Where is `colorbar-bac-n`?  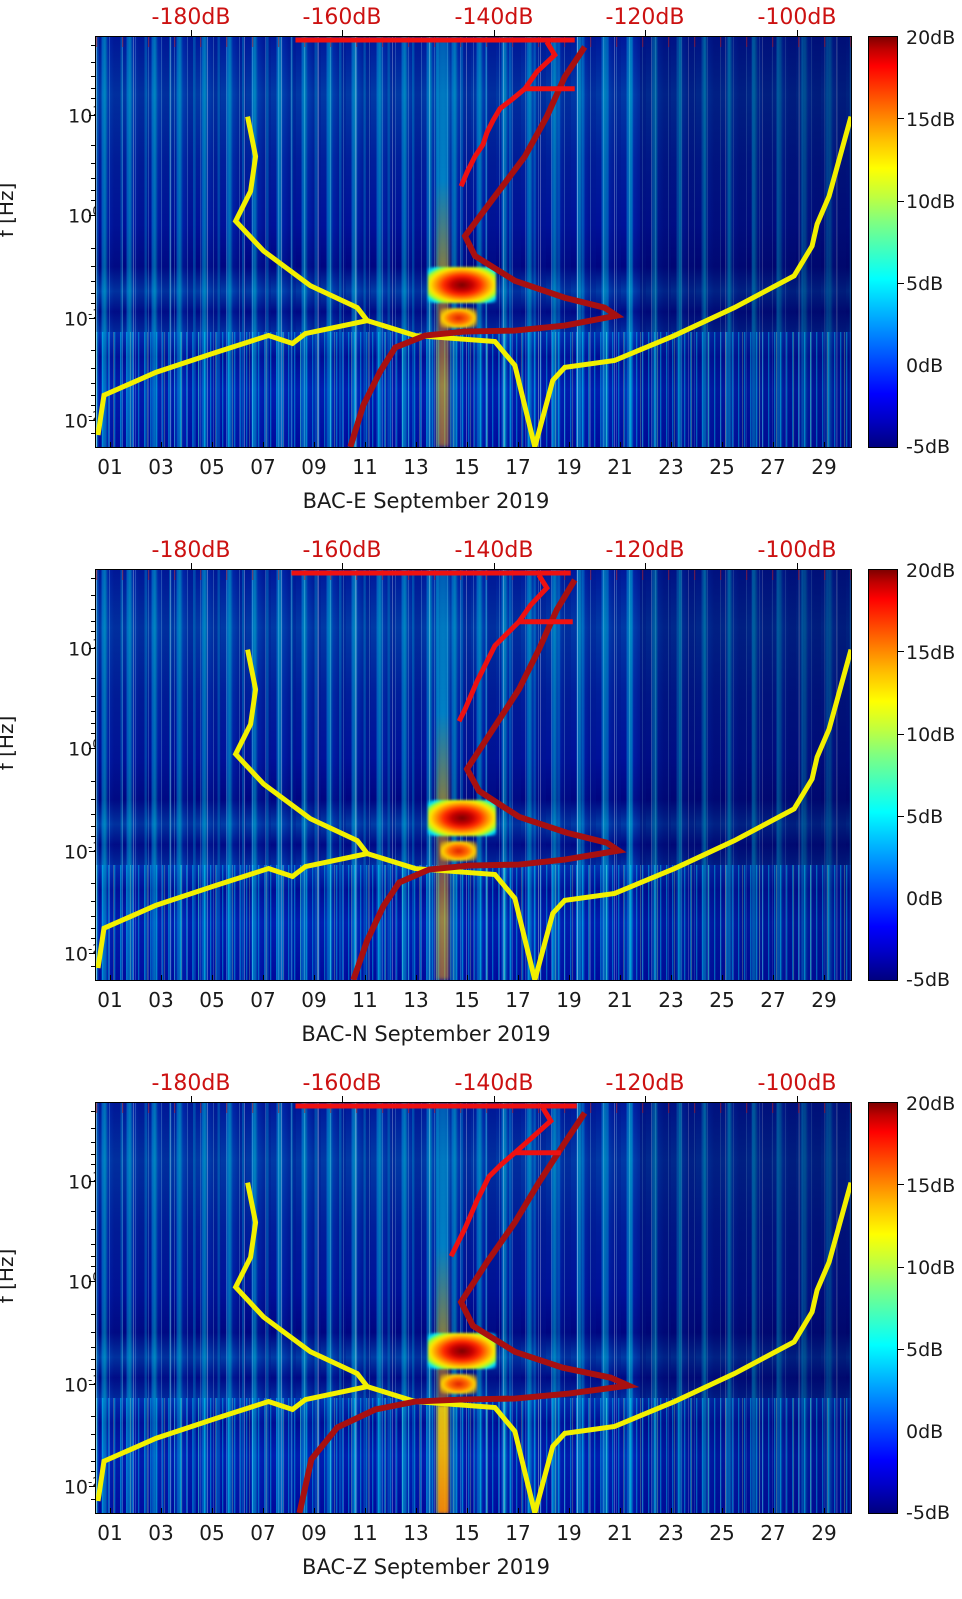
colorbar-bac-n is located at coordinates (883, 775).